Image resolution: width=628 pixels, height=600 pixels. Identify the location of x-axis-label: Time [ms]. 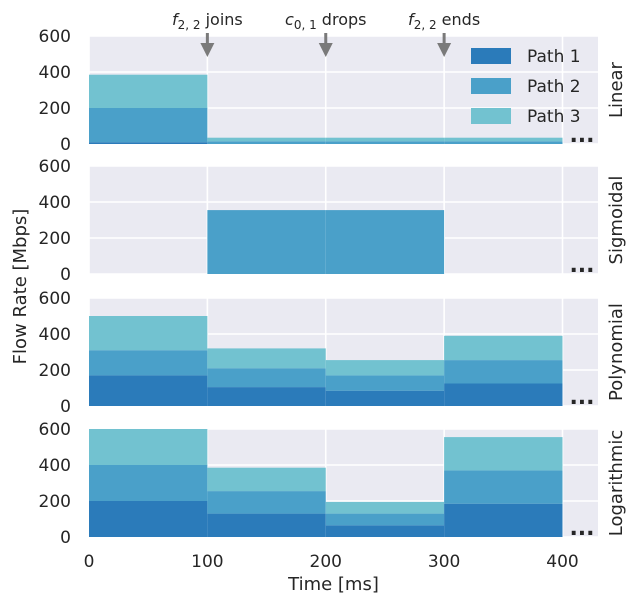
(333, 584).